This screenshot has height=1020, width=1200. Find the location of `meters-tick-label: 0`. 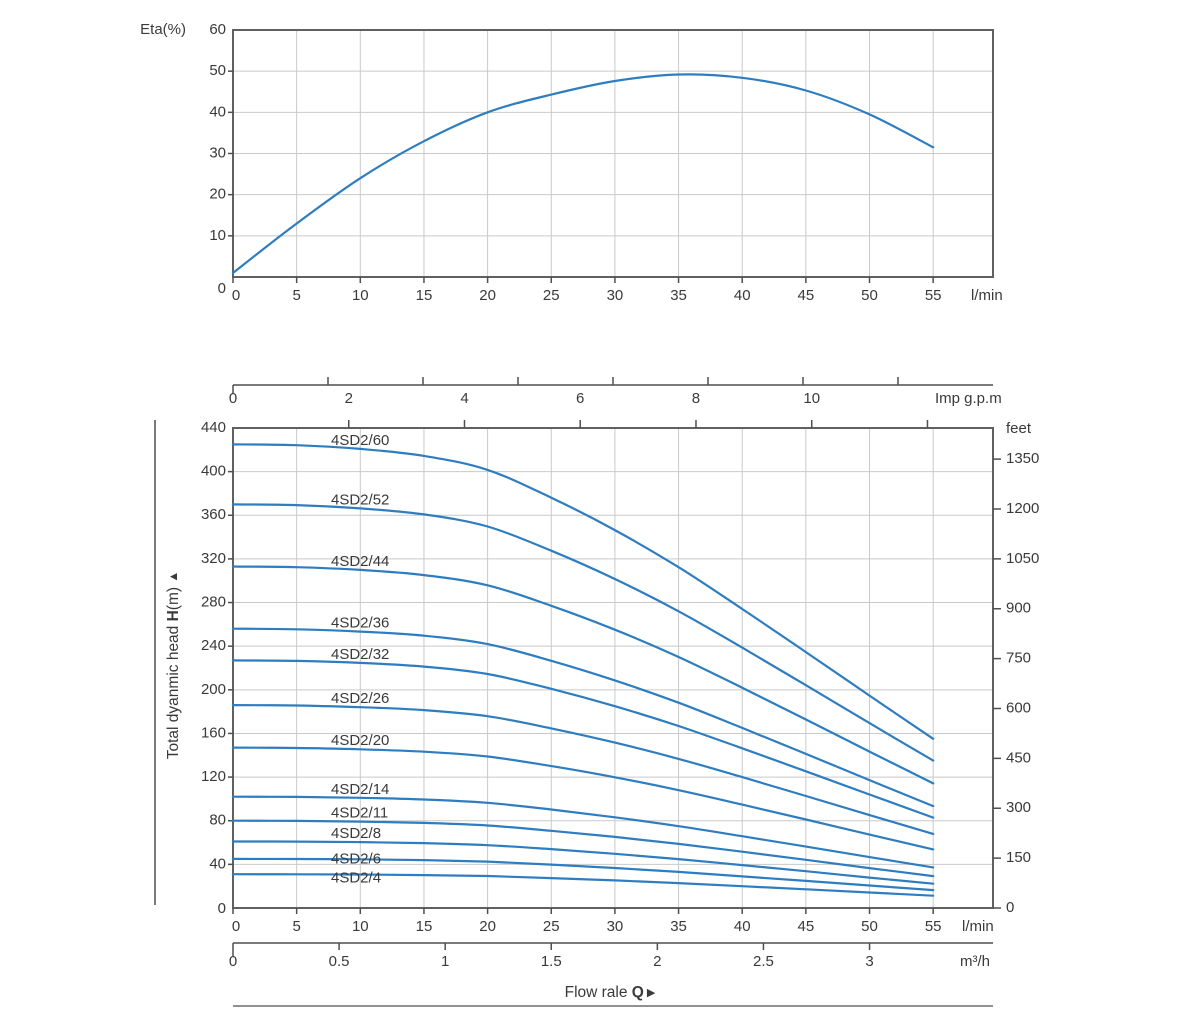

meters-tick-label: 0 is located at coordinates (222, 908).